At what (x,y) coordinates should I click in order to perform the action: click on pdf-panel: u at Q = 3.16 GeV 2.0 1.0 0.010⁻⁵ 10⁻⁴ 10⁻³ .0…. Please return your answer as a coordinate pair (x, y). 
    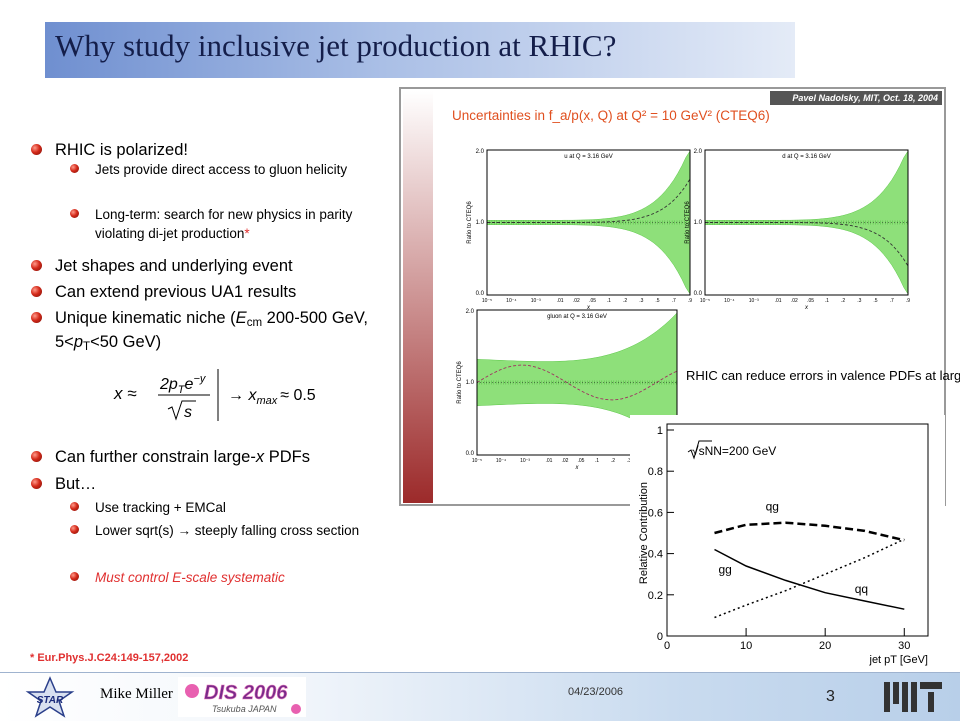
    Looking at the image, I should click on (579, 230).